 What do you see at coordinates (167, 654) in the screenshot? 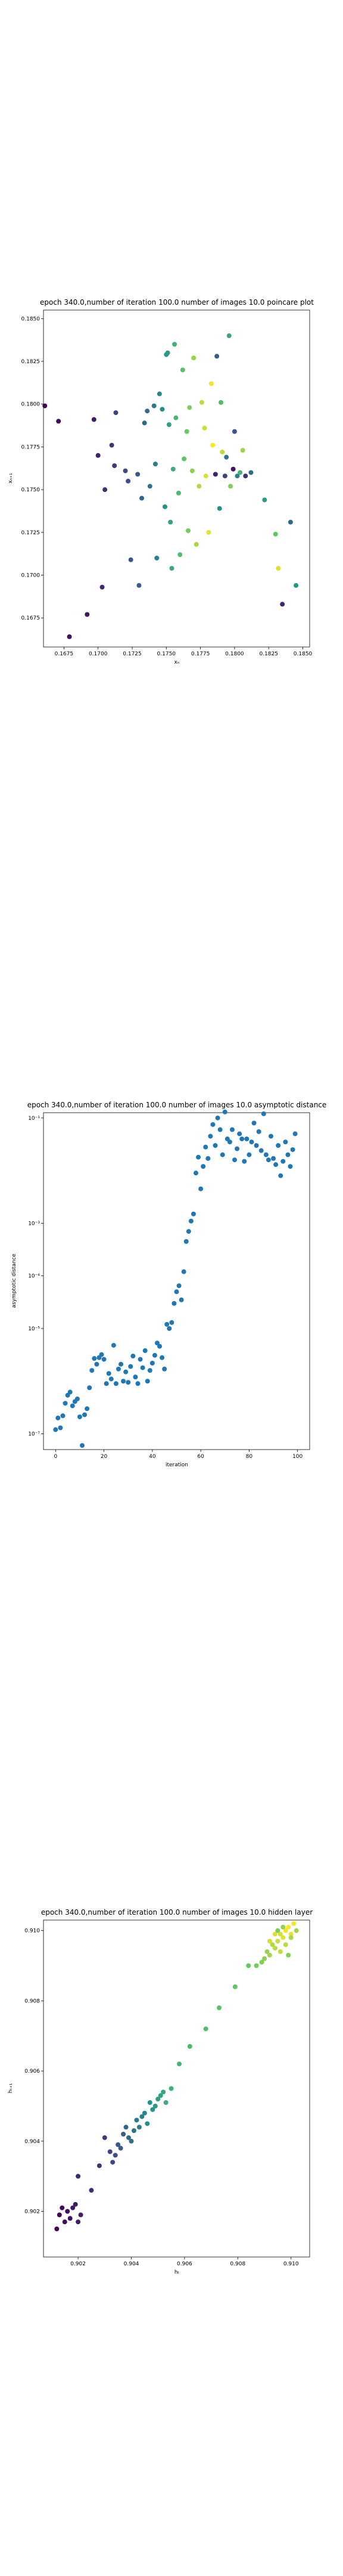
I see `x-tick-label: 0.1750` at bounding box center [167, 654].